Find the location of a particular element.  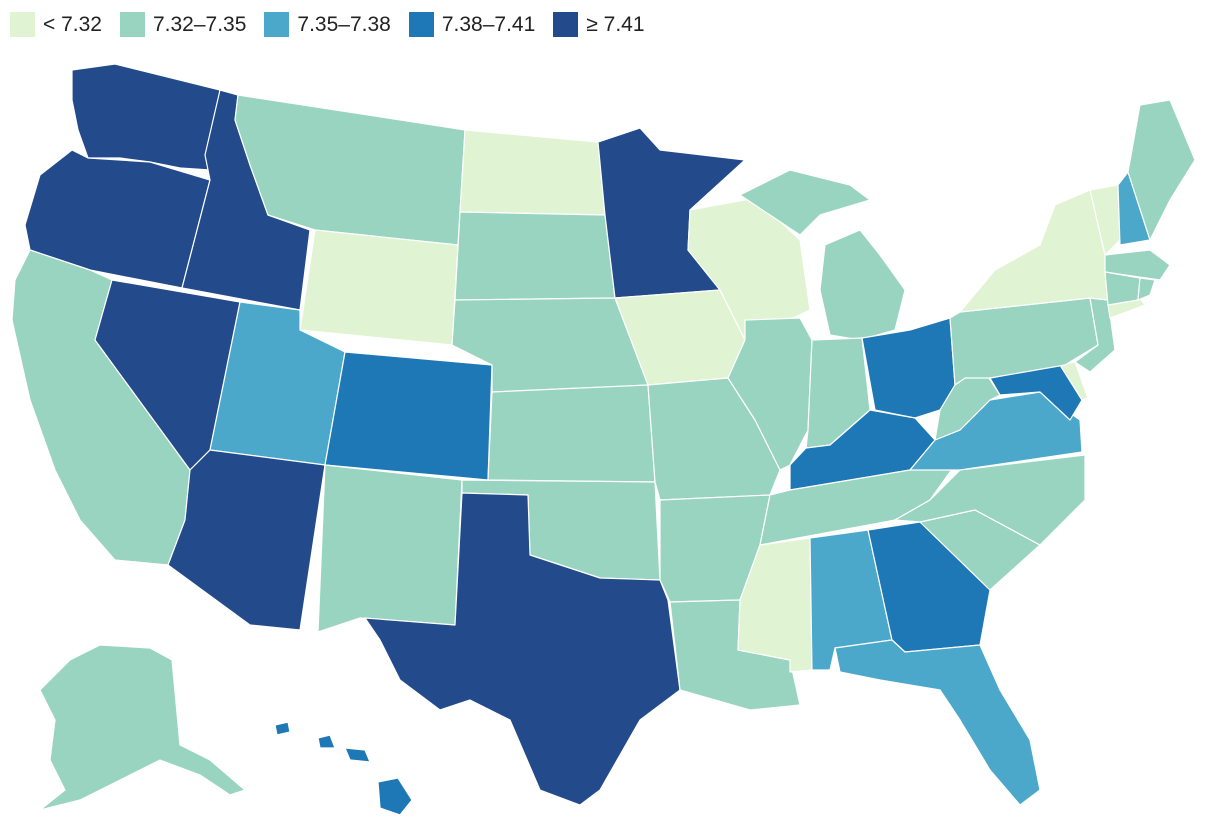

state-HI is located at coordinates (343, 768).